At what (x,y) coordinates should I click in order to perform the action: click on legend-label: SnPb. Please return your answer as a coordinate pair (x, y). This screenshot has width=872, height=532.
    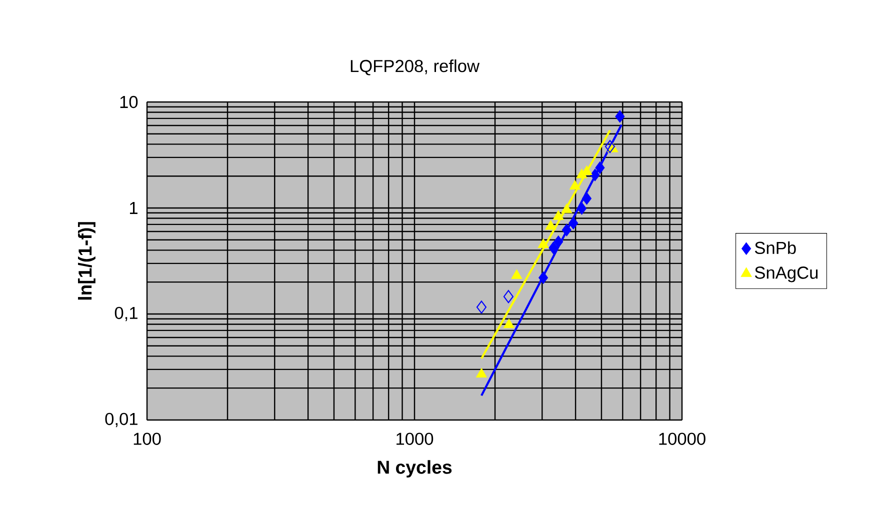
    Looking at the image, I should click on (775, 247).